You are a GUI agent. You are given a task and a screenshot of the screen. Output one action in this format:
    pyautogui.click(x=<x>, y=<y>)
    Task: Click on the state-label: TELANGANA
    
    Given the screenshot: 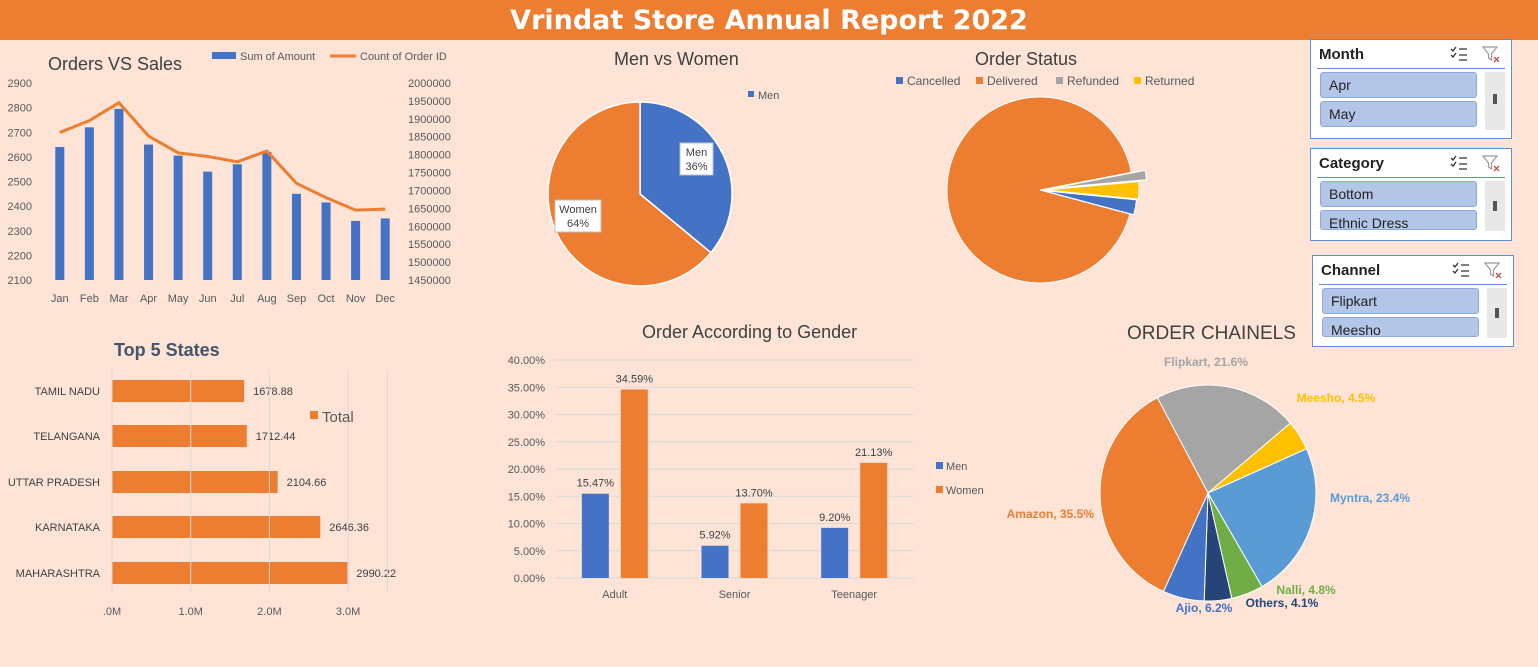 What is the action you would take?
    pyautogui.click(x=66, y=437)
    